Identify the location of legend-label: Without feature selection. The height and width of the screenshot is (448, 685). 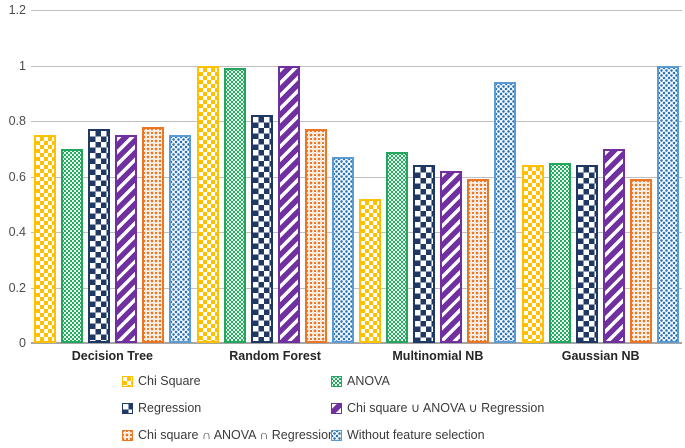
(416, 435).